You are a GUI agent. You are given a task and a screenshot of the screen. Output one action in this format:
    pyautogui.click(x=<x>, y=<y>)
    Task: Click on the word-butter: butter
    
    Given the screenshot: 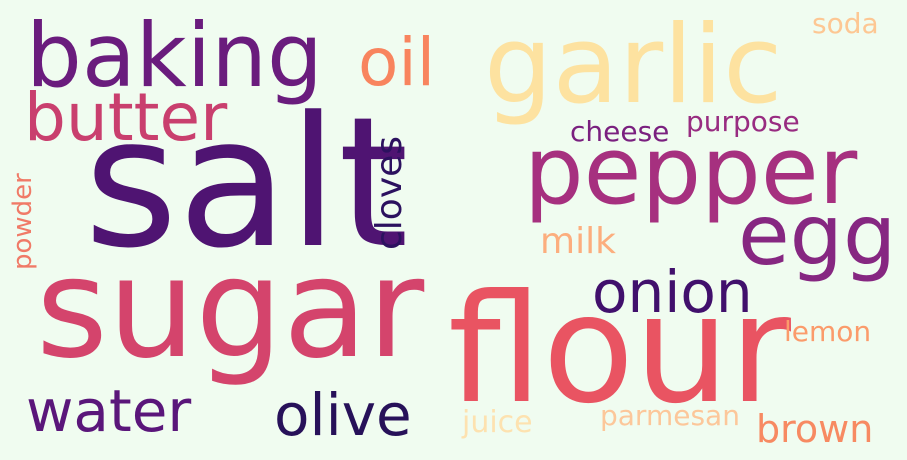 What is the action you would take?
    pyautogui.click(x=126, y=117)
    